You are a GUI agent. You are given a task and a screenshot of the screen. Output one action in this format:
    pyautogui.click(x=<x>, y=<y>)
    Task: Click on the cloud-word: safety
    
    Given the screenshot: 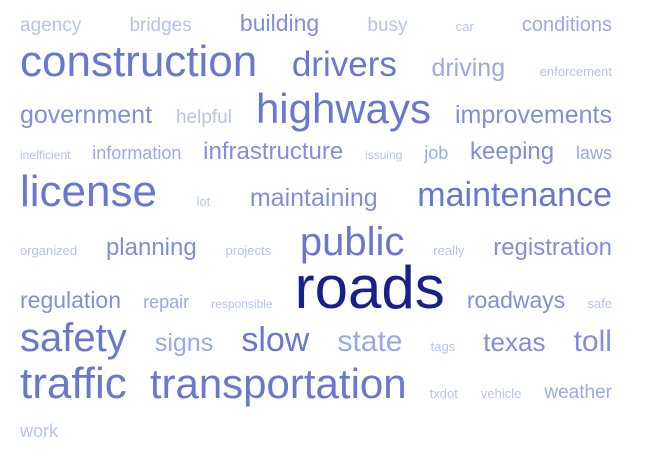 What is the action you would take?
    pyautogui.click(x=73, y=338)
    